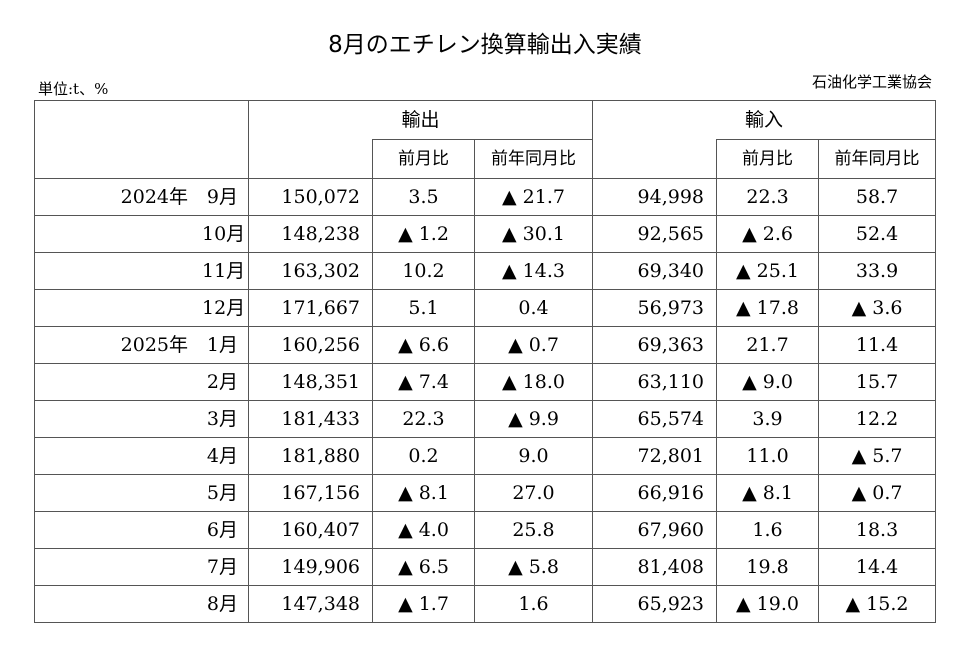 The width and height of the screenshot is (970, 653). What do you see at coordinates (141, 234) in the screenshot?
I see `period-cell: 10月` at bounding box center [141, 234].